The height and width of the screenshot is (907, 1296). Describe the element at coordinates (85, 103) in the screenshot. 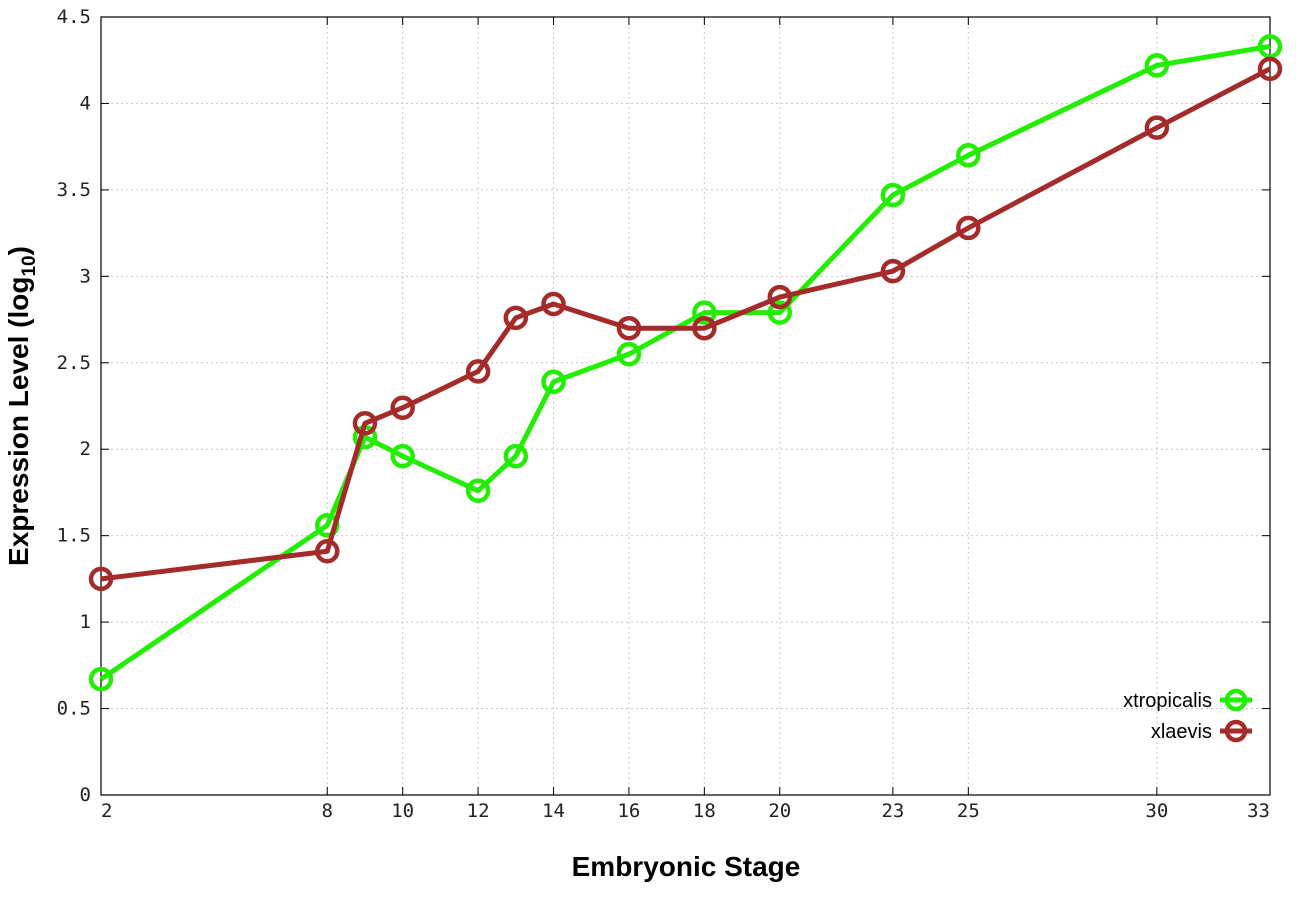

I see `y-tick-label: 4` at that location.